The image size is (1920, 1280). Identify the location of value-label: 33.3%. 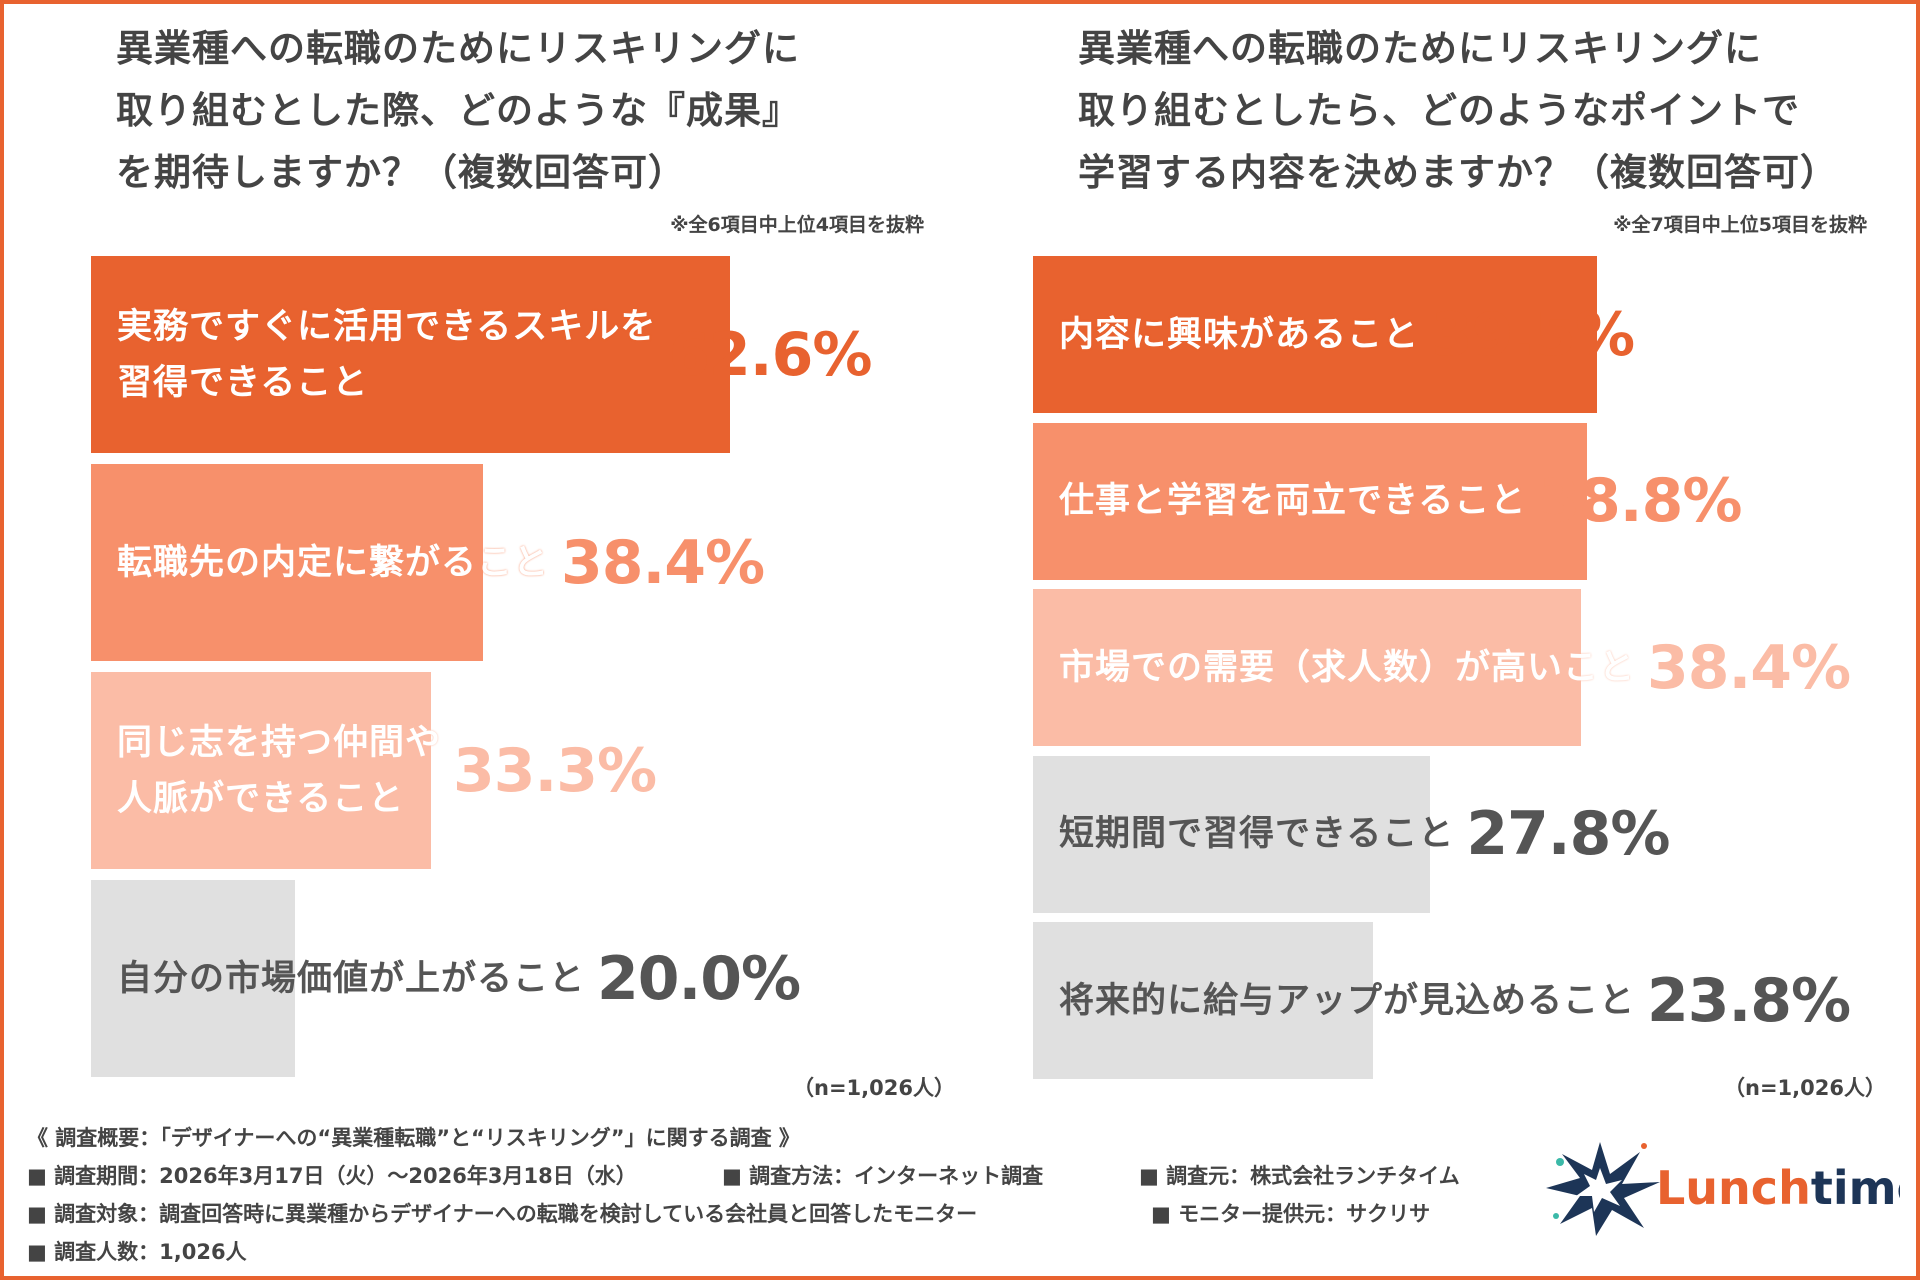
(555, 770).